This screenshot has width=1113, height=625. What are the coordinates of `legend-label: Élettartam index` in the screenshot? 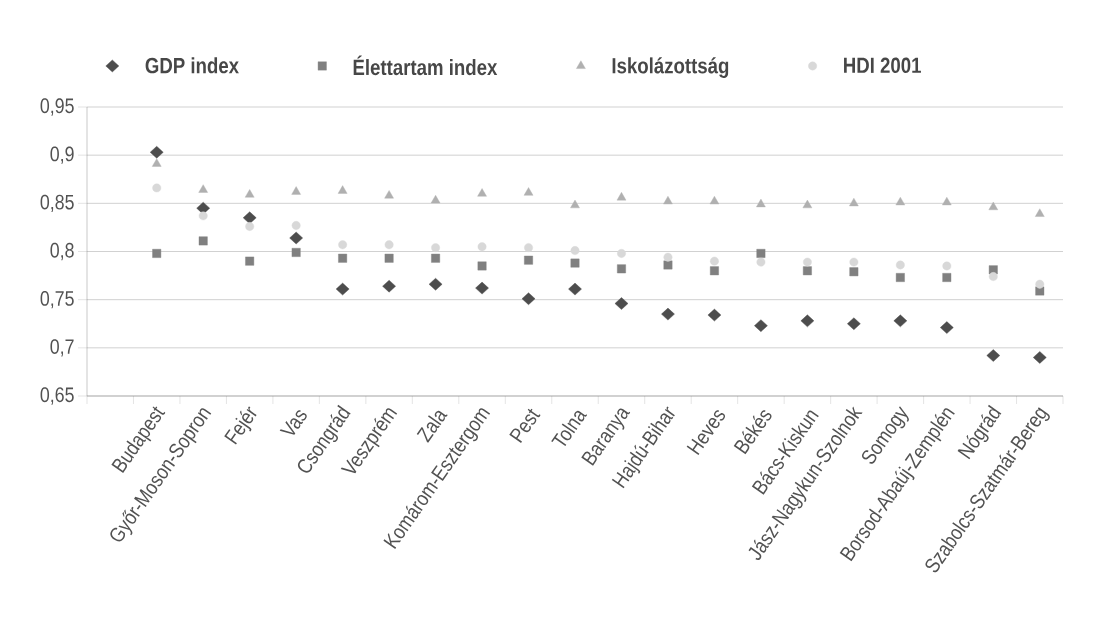 It's located at (425, 65).